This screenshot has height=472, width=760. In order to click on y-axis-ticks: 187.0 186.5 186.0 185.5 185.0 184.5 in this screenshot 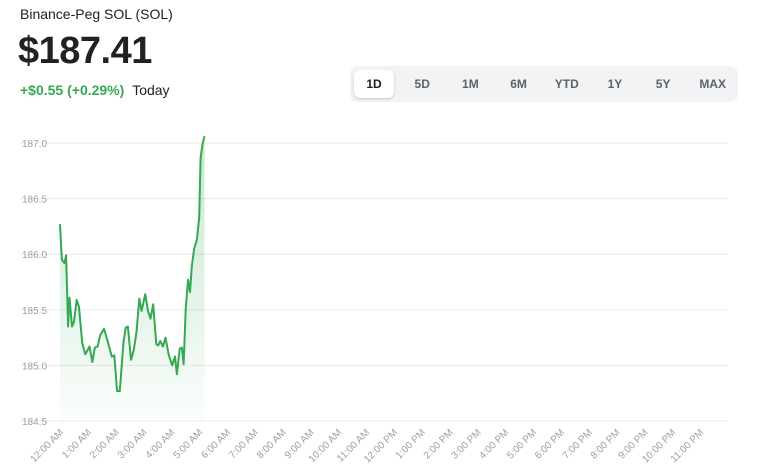, I will do `click(34, 283)`.